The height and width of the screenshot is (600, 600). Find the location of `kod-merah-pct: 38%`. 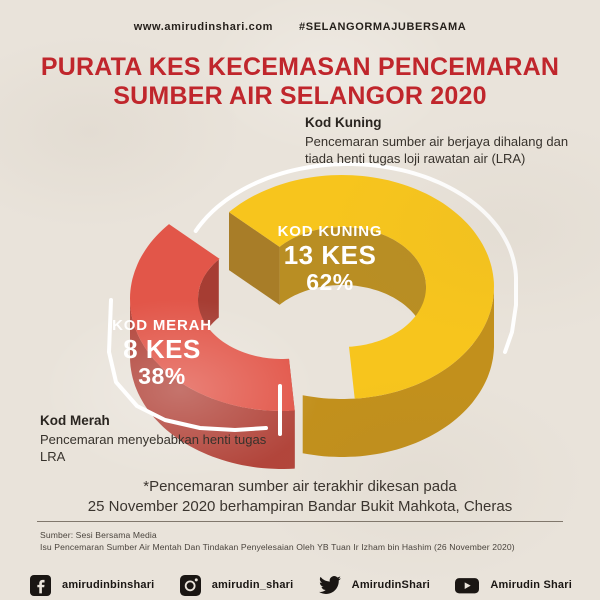

kod-merah-pct: 38% is located at coordinates (162, 375).